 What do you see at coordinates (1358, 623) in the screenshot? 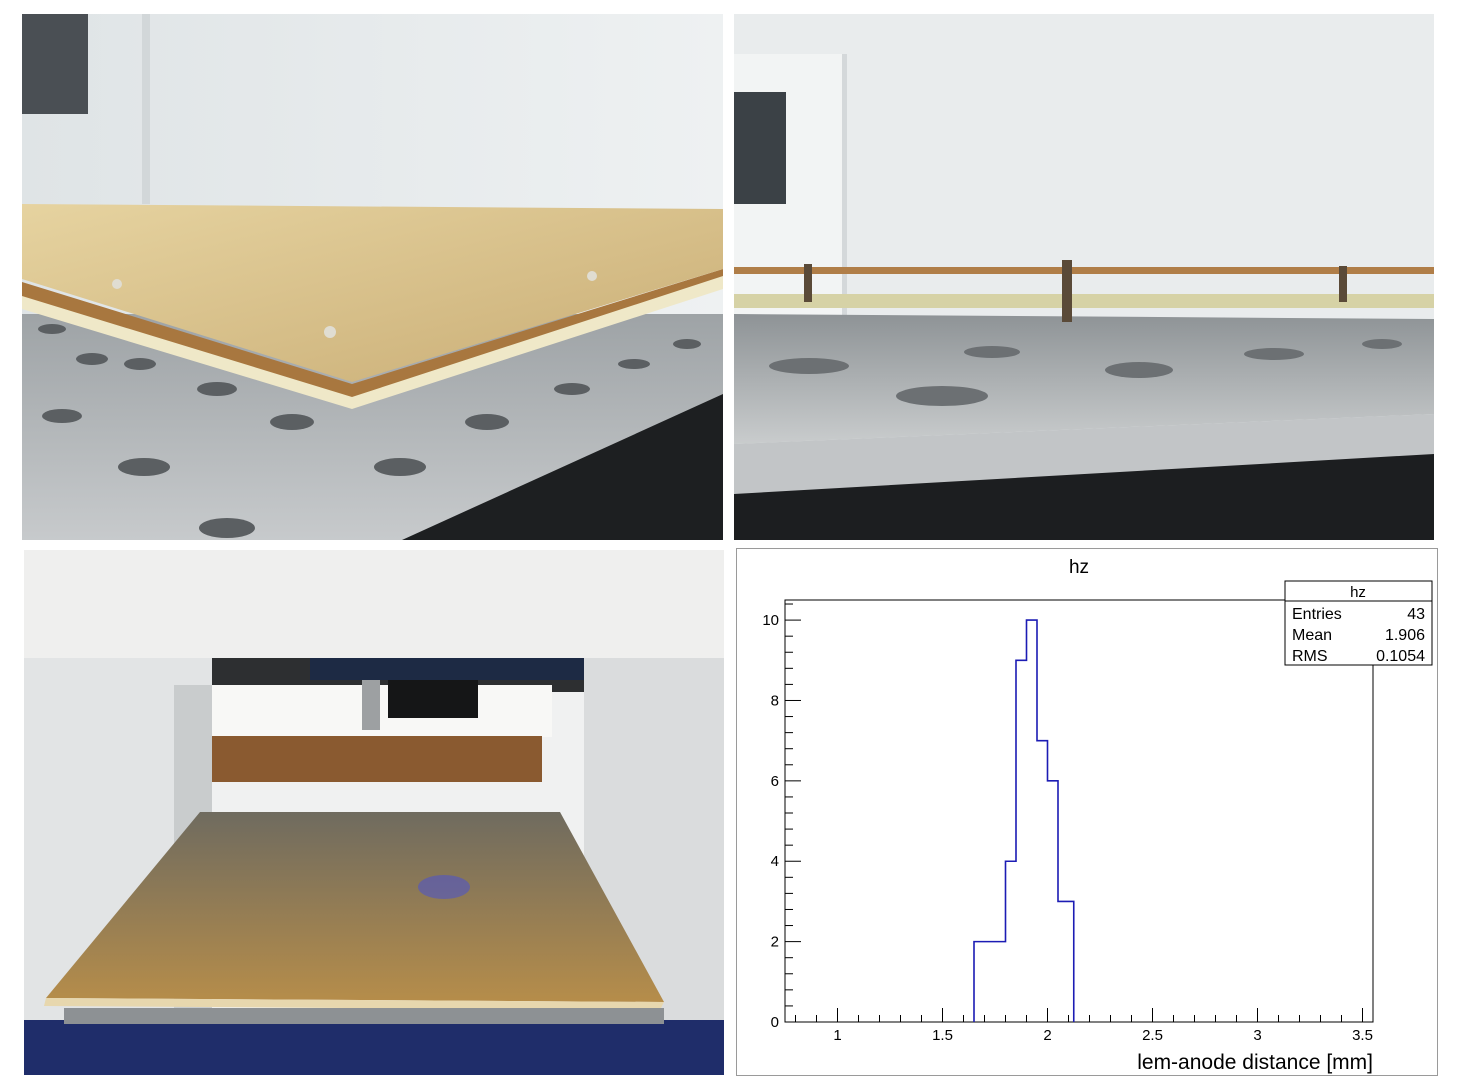
I see `stats-box: hz Entries 43 Mean 1.906 RMS 0.1054` at bounding box center [1358, 623].